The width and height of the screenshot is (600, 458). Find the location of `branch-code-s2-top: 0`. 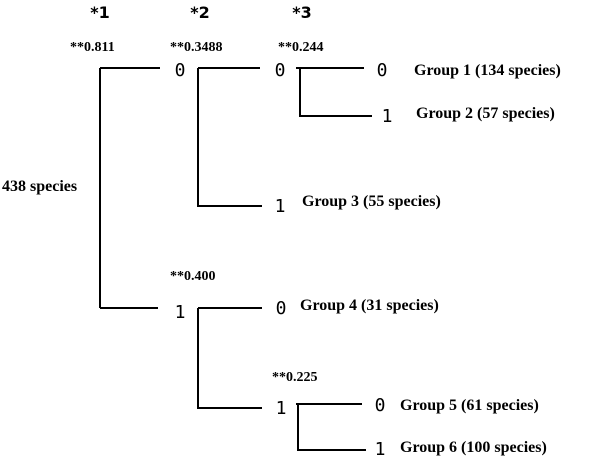

branch-code-s2-top: 0 is located at coordinates (280, 70).